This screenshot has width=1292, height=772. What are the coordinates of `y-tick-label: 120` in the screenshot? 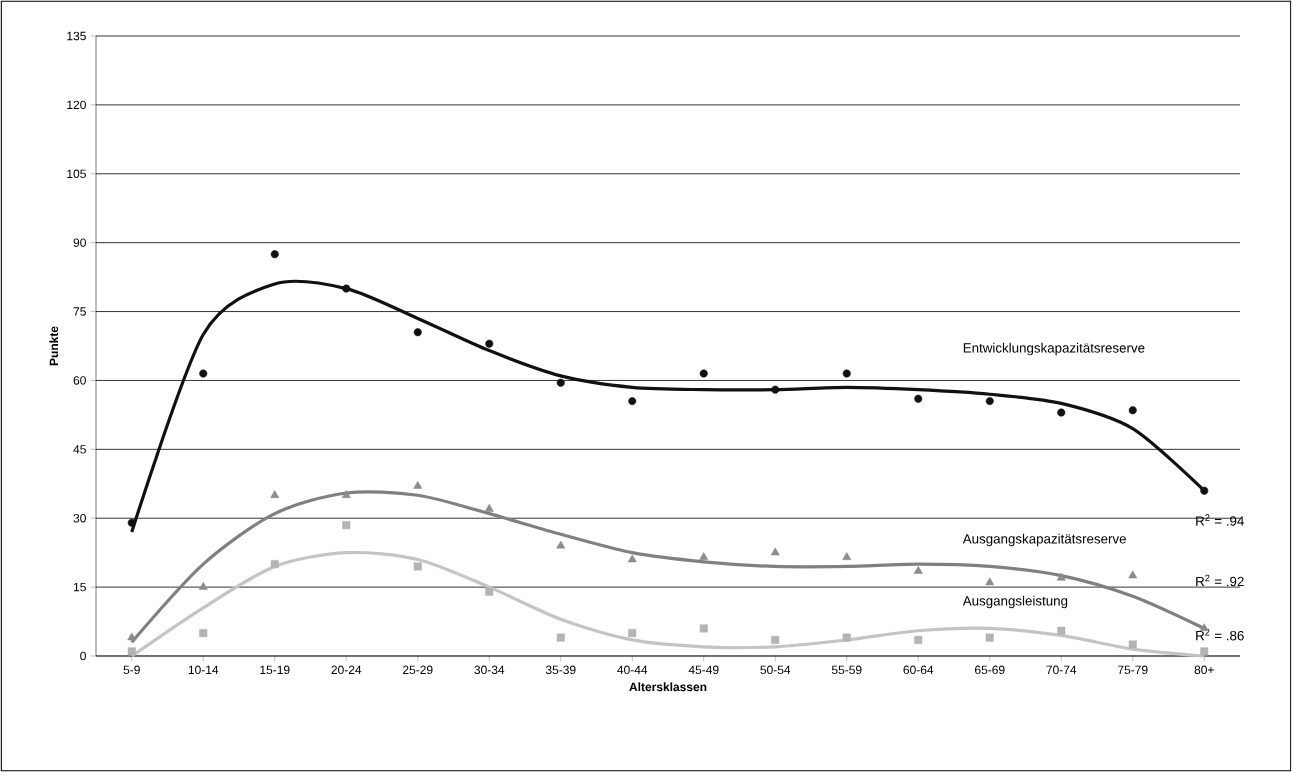 It's located at (76, 105).